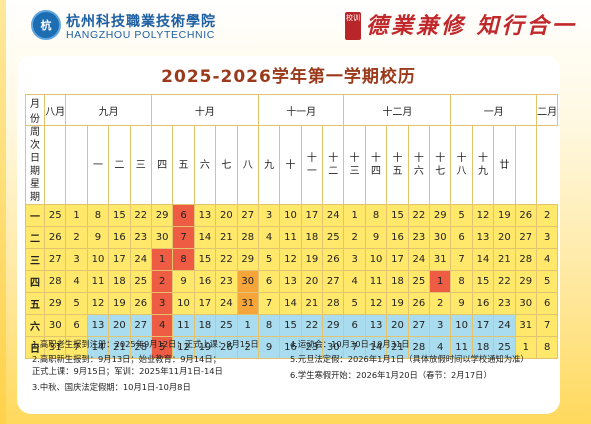 The height and width of the screenshot is (424, 591). What do you see at coordinates (140, 35) in the screenshot?
I see `school-name-en: HANGZHOU POLYTECHNIC` at bounding box center [140, 35].